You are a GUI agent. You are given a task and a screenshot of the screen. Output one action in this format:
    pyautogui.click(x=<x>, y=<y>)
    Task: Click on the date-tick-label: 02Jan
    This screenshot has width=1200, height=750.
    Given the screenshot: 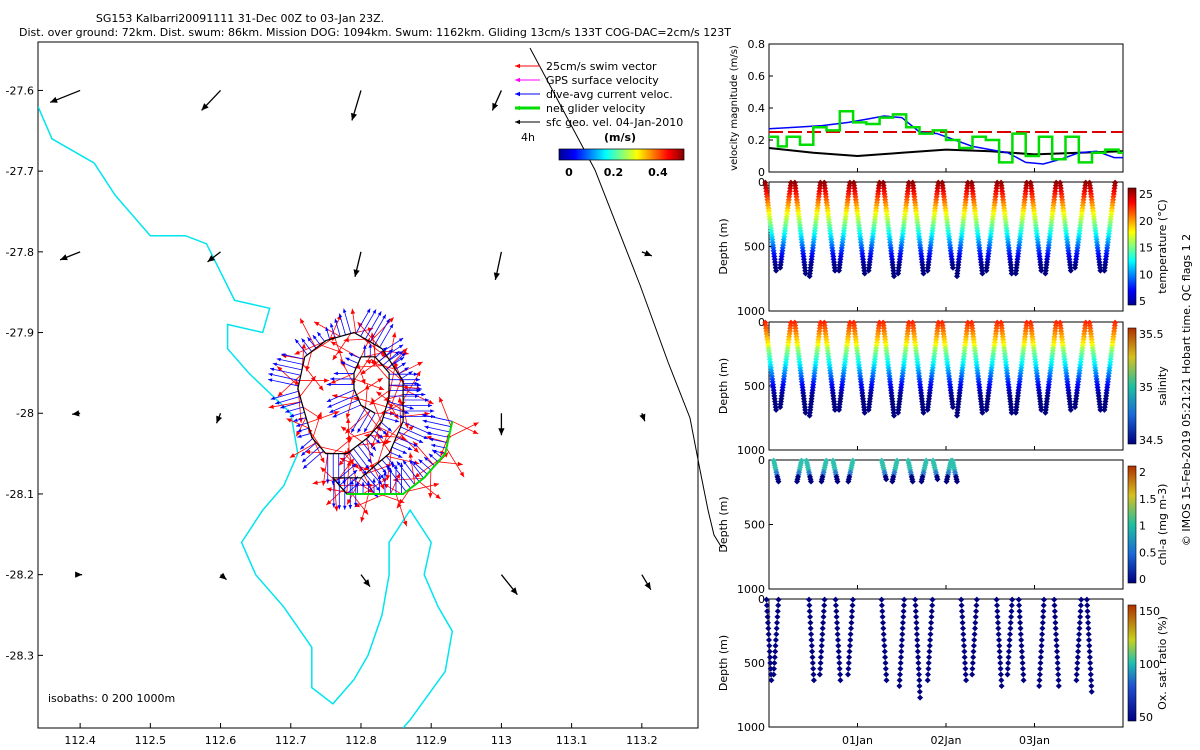 What is the action you would take?
    pyautogui.click(x=946, y=740)
    